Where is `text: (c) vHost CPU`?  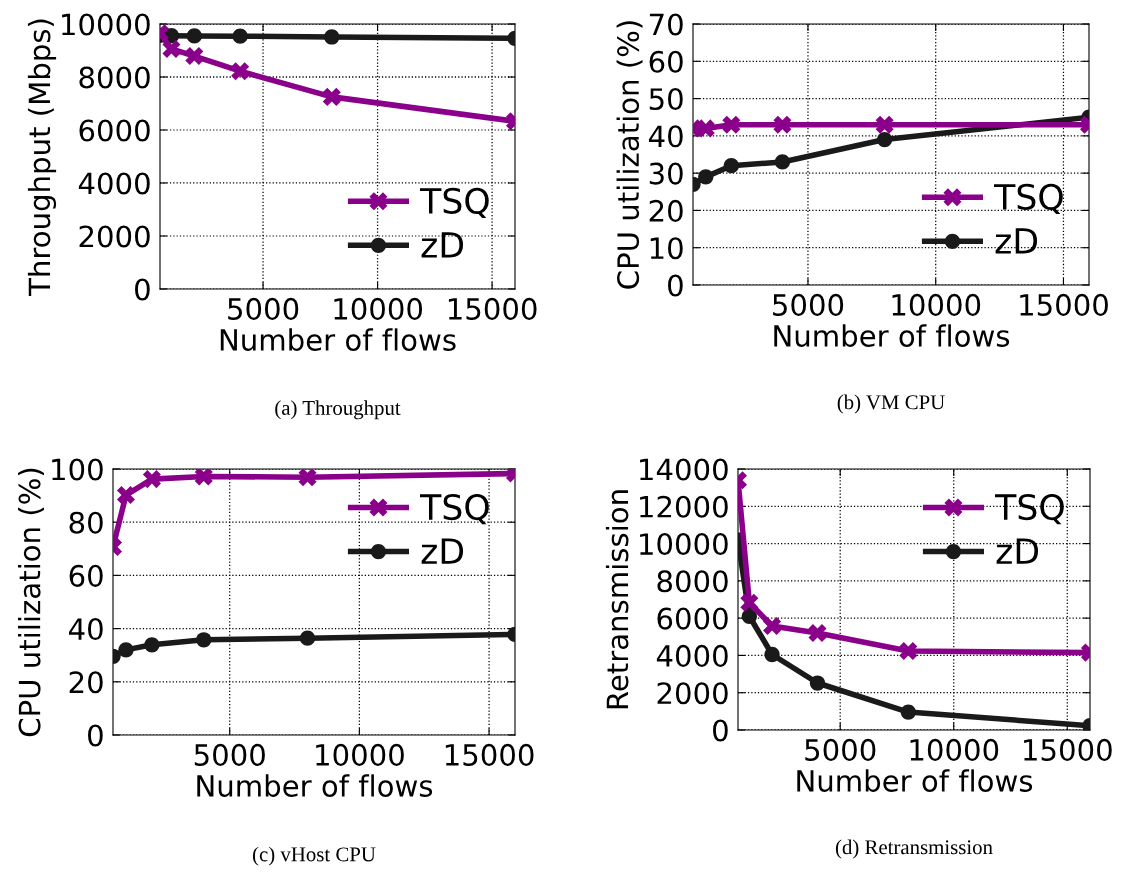
text: (c) vHost CPU is located at coordinates (314, 856).